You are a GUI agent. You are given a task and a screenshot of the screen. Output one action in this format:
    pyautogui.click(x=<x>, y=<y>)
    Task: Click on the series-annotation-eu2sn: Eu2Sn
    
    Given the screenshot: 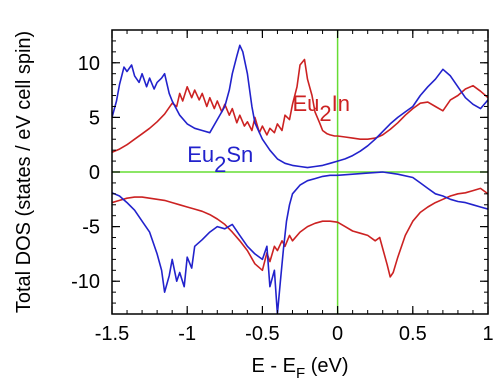 What is the action you would take?
    pyautogui.click(x=220, y=159)
    